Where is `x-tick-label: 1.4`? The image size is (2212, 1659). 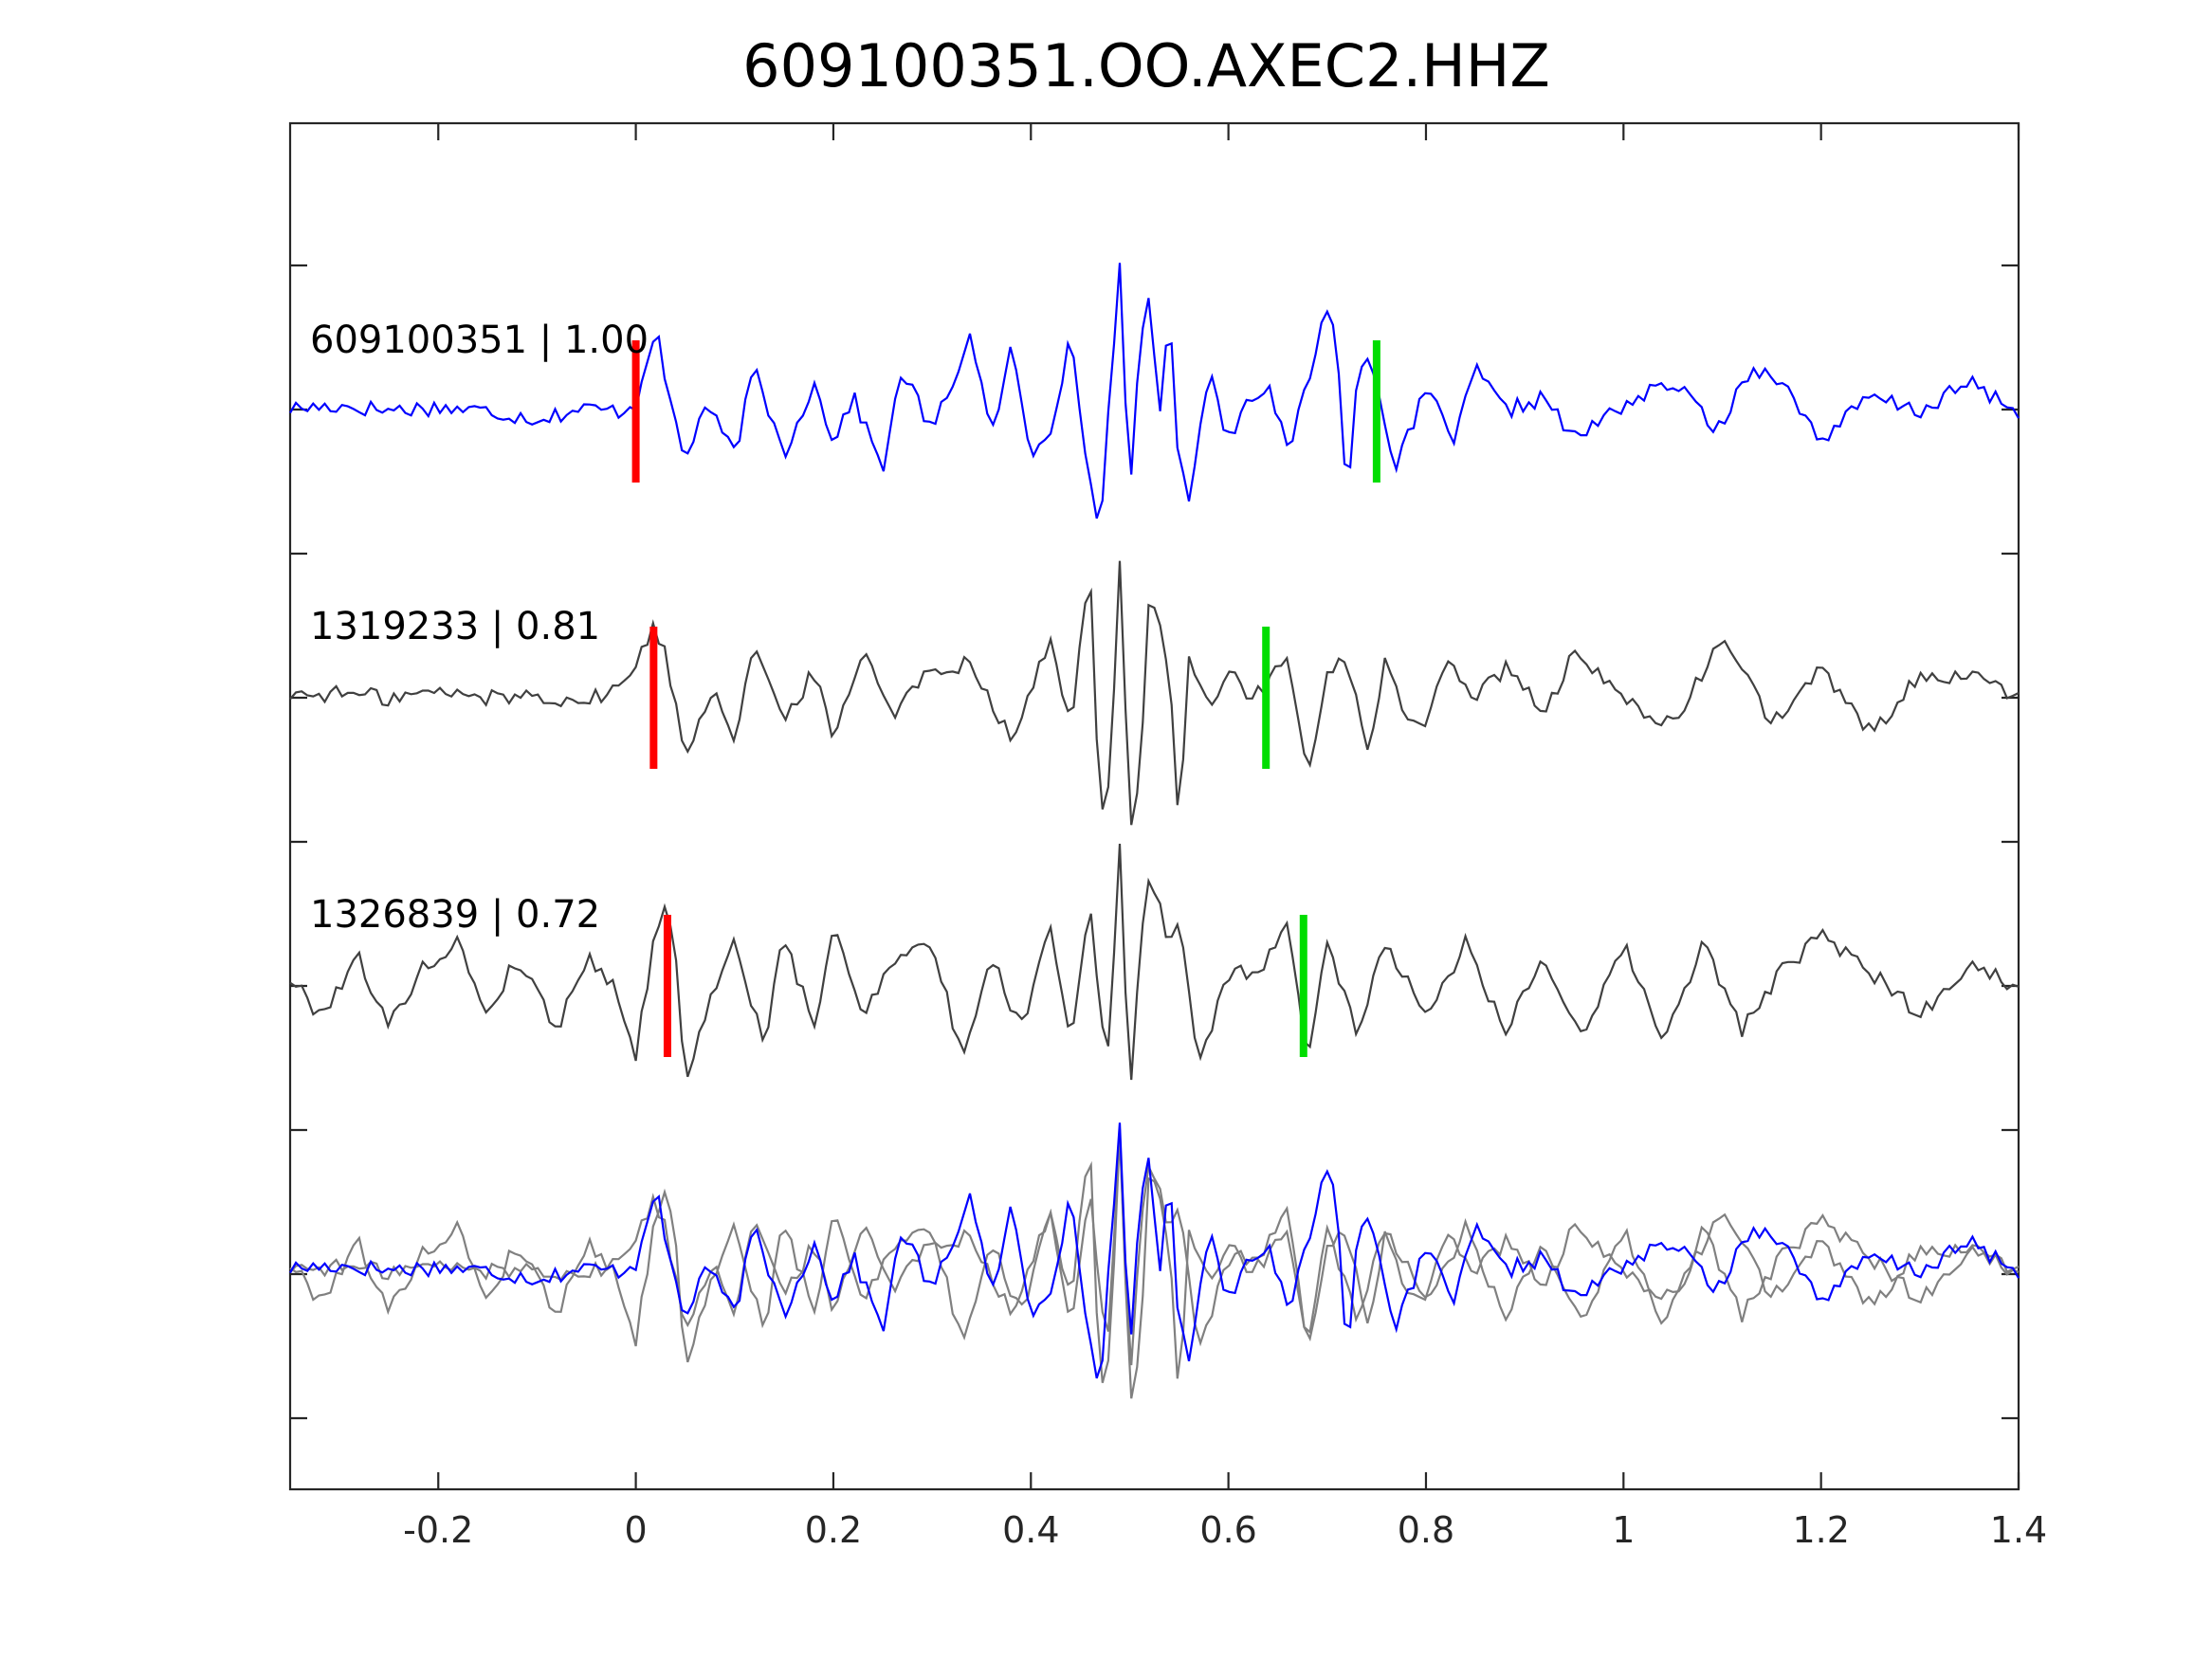
x-tick-label: 1.4 is located at coordinates (2018, 1530).